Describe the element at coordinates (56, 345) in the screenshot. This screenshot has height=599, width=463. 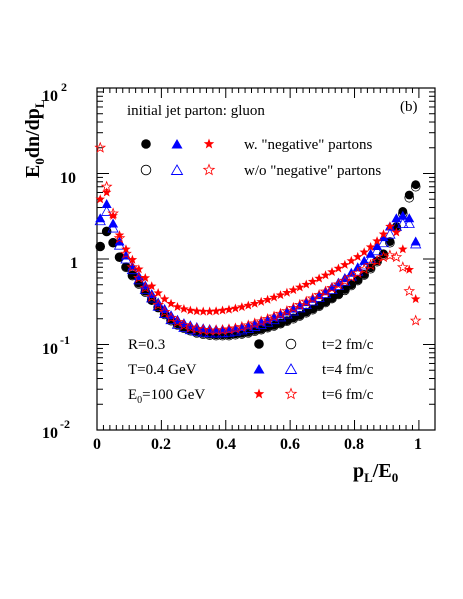
I see `y-tick-label-0.1: 10⁻¹` at that location.